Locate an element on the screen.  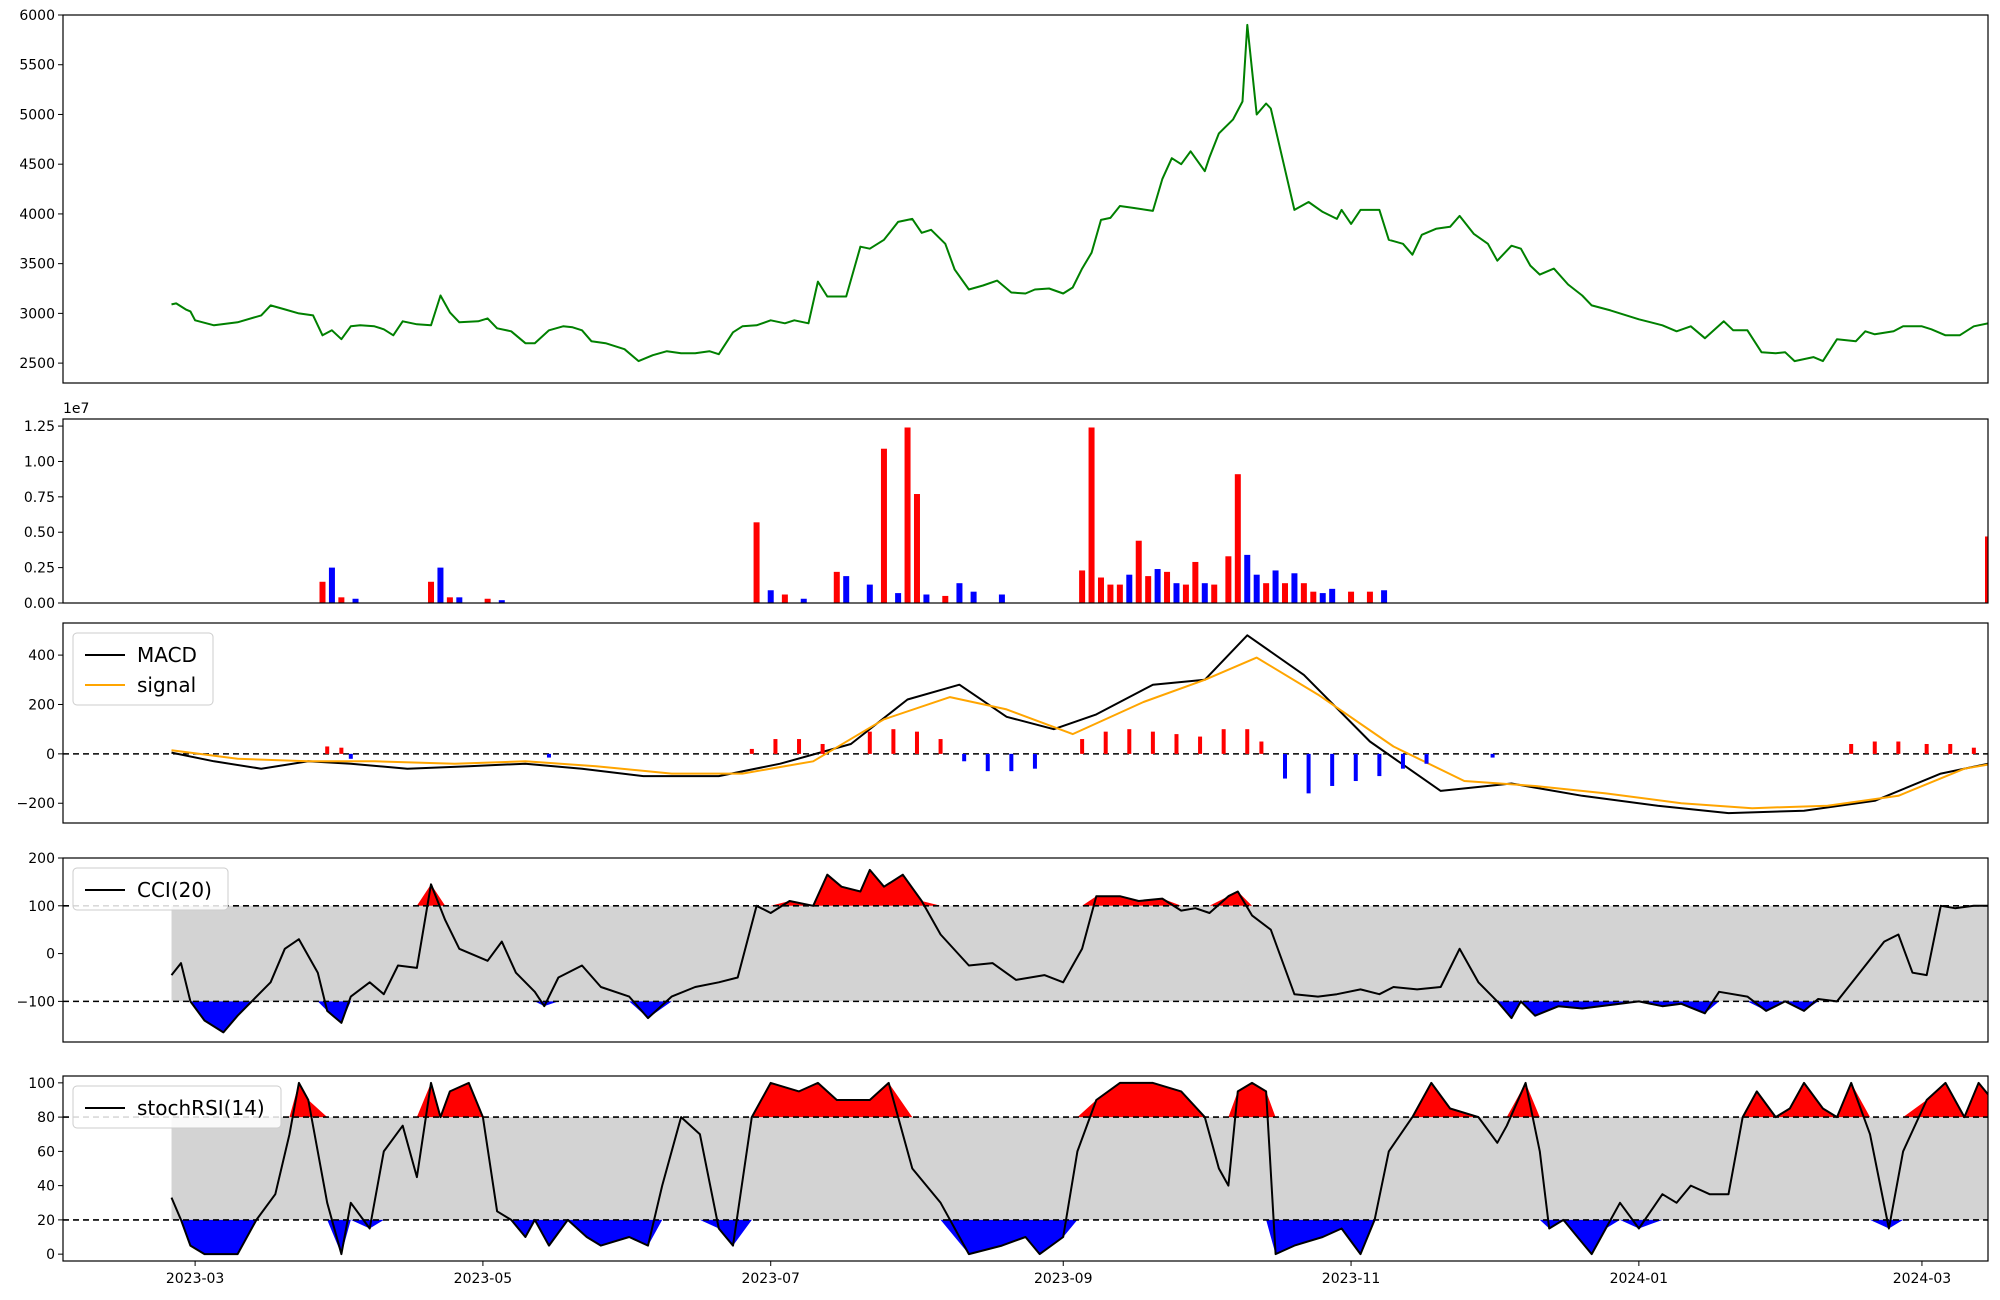
cci-frame is located at coordinates (1025, 950).